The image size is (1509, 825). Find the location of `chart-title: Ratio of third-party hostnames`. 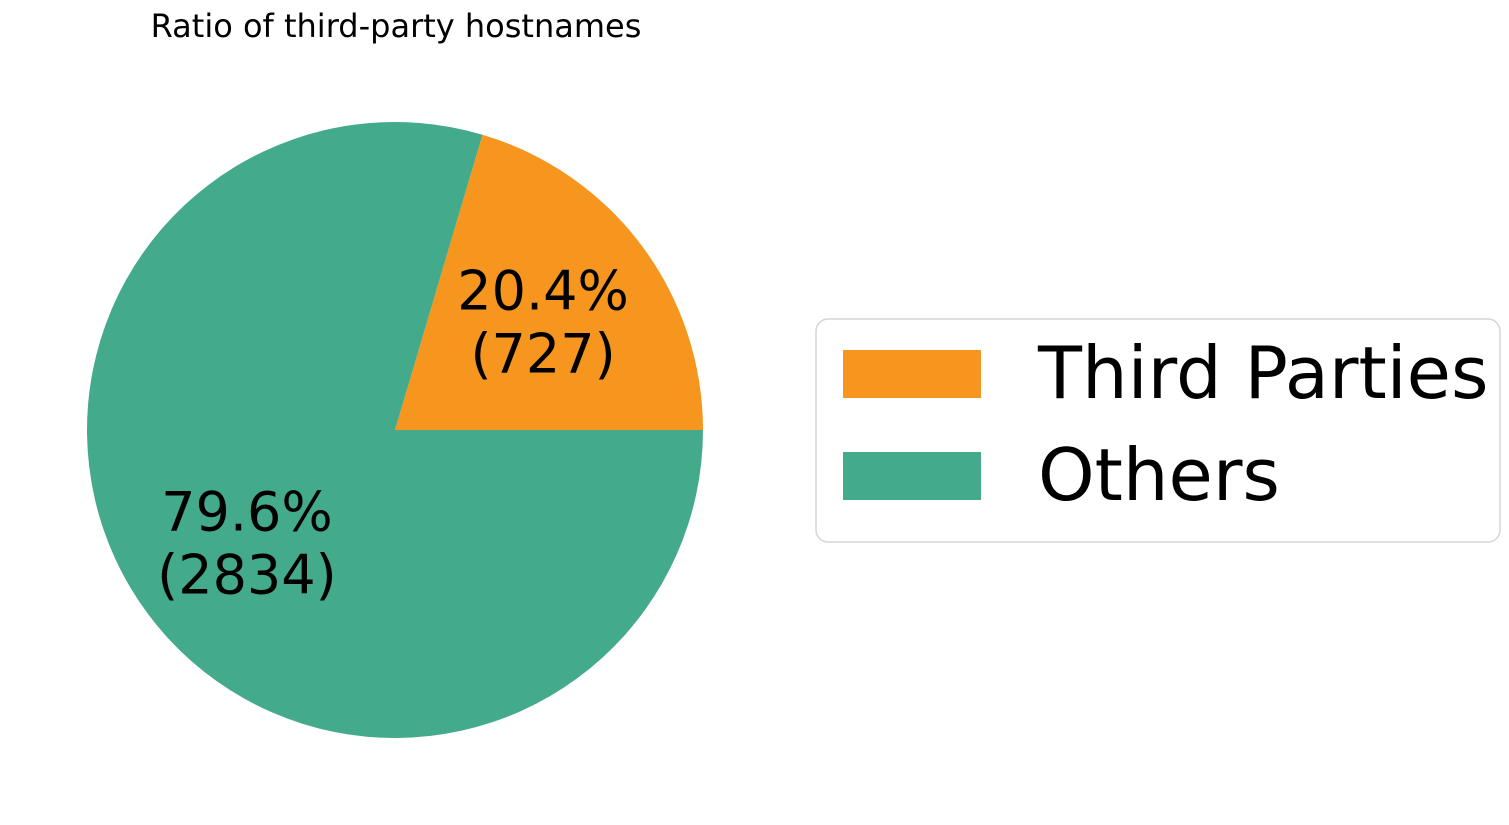

chart-title: Ratio of third-party hostnames is located at coordinates (396, 26).